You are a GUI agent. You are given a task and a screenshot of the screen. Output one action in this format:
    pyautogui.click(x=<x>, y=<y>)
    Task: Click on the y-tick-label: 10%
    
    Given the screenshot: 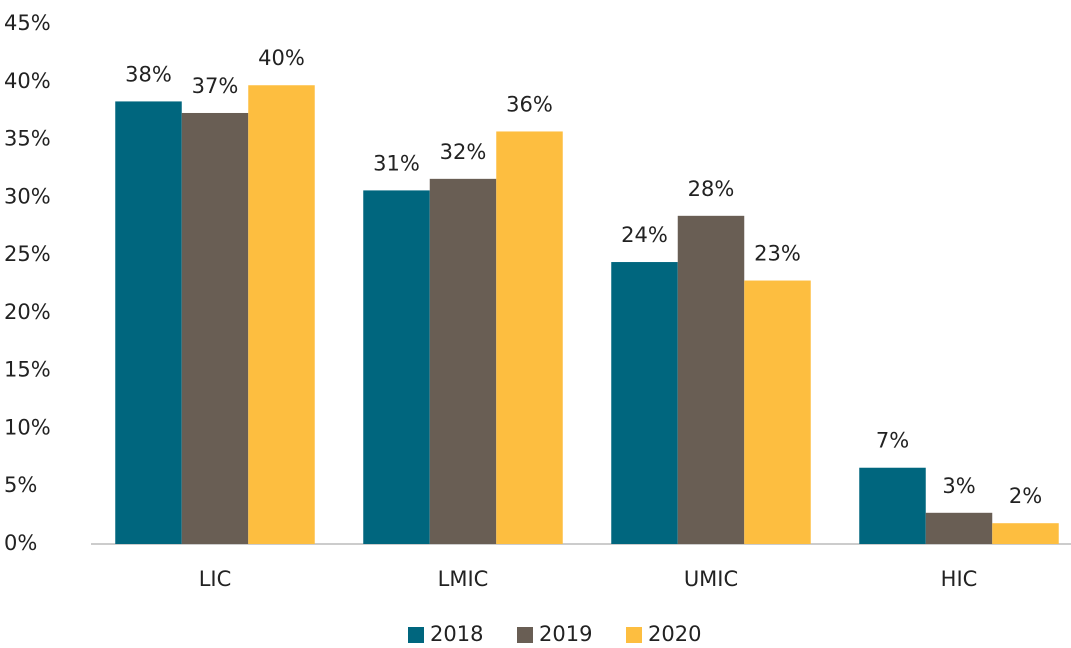 What is the action you would take?
    pyautogui.click(x=27, y=427)
    